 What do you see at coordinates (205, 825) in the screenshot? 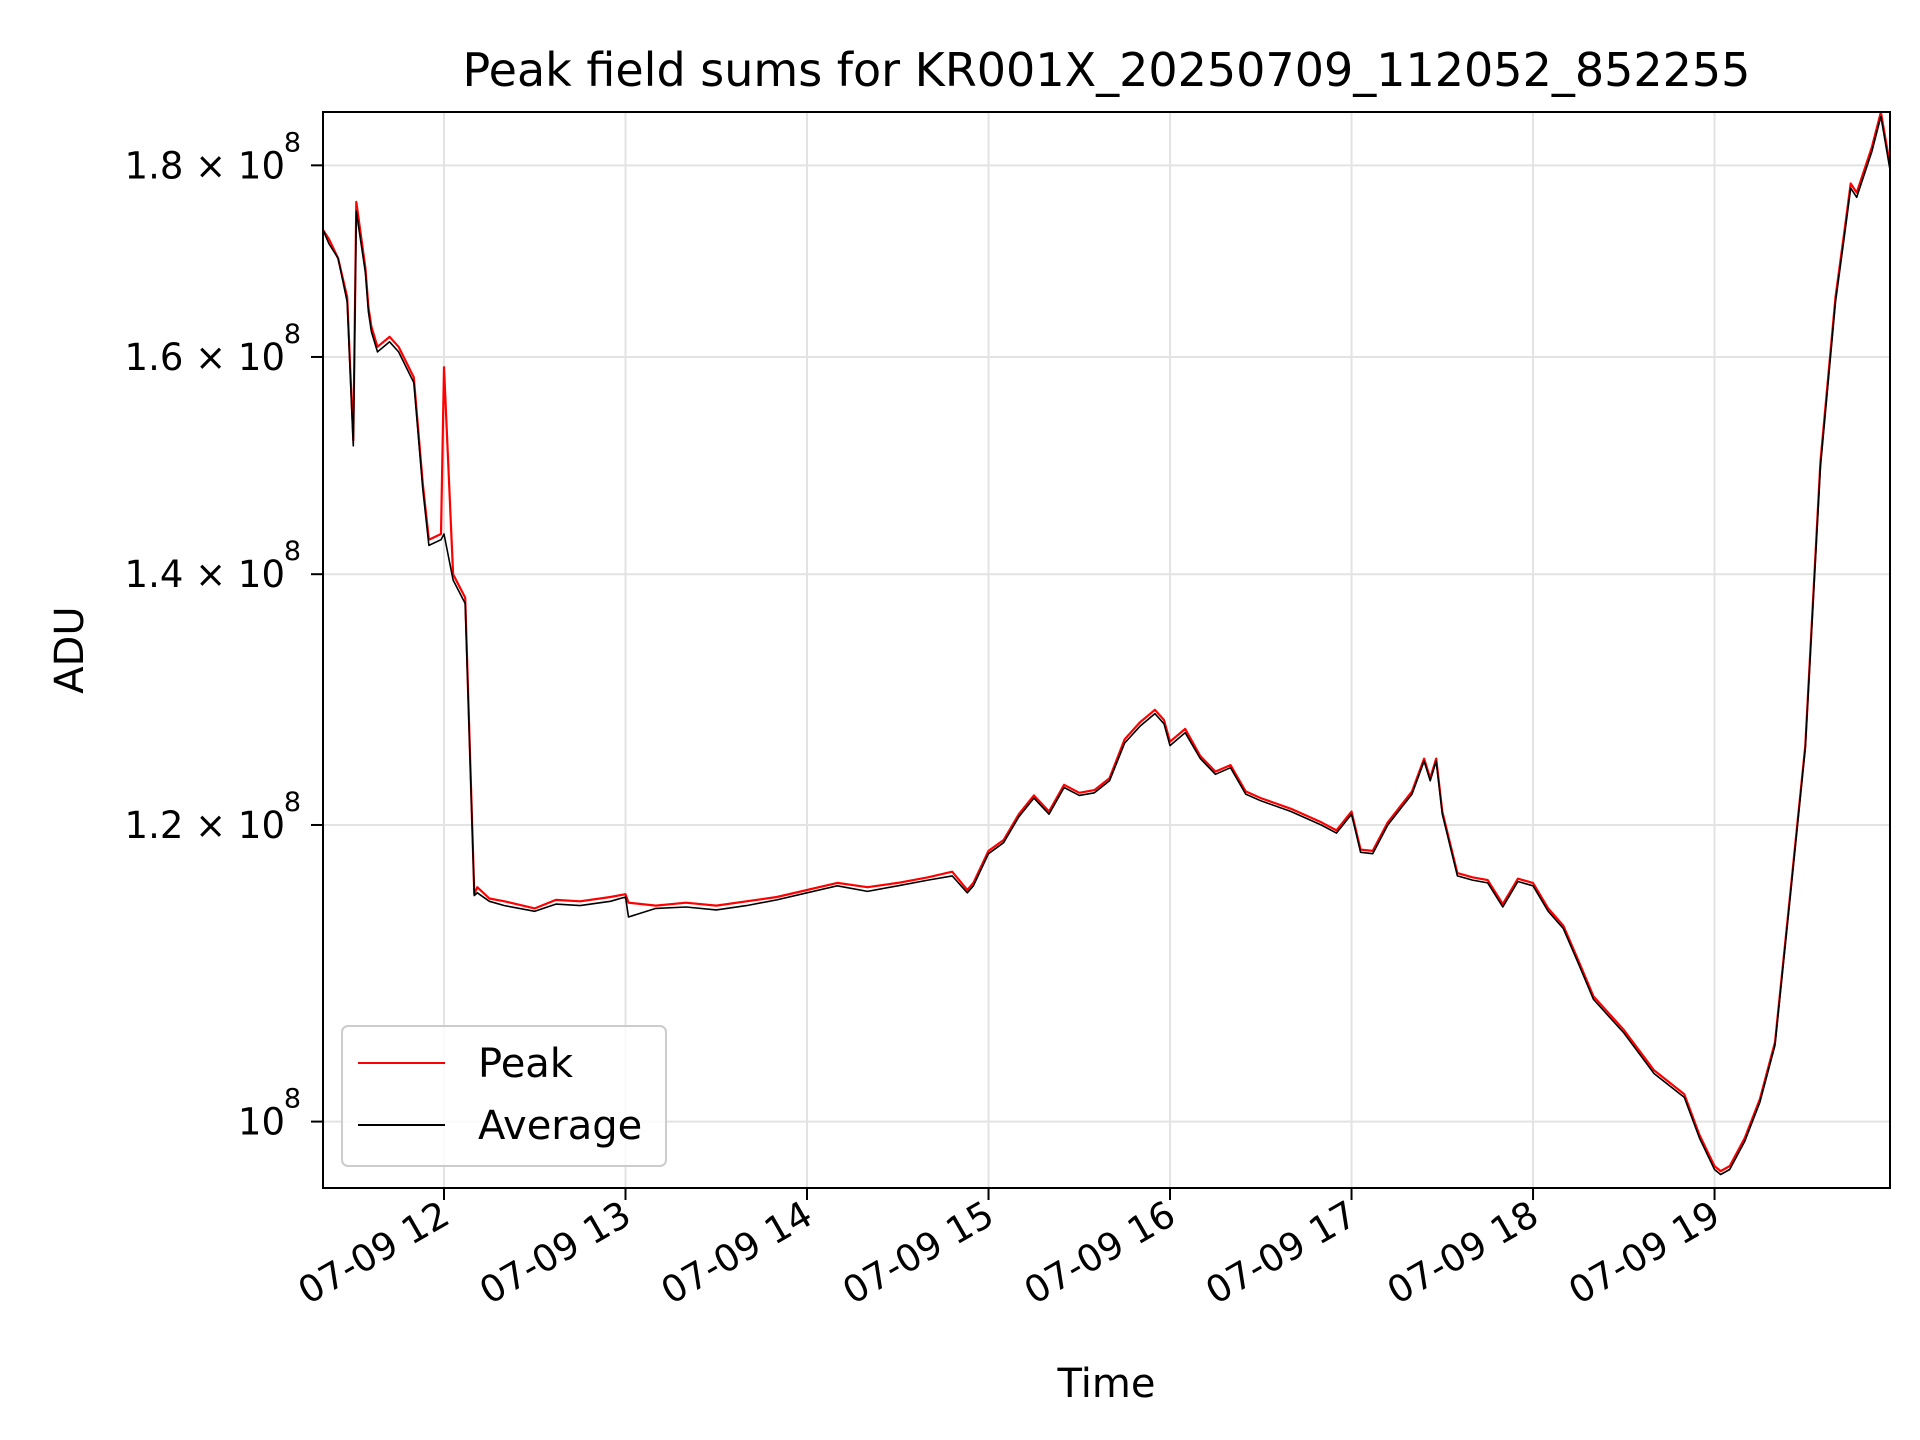
I see `y-tick-mantissa: 1.2 × 10` at bounding box center [205, 825].